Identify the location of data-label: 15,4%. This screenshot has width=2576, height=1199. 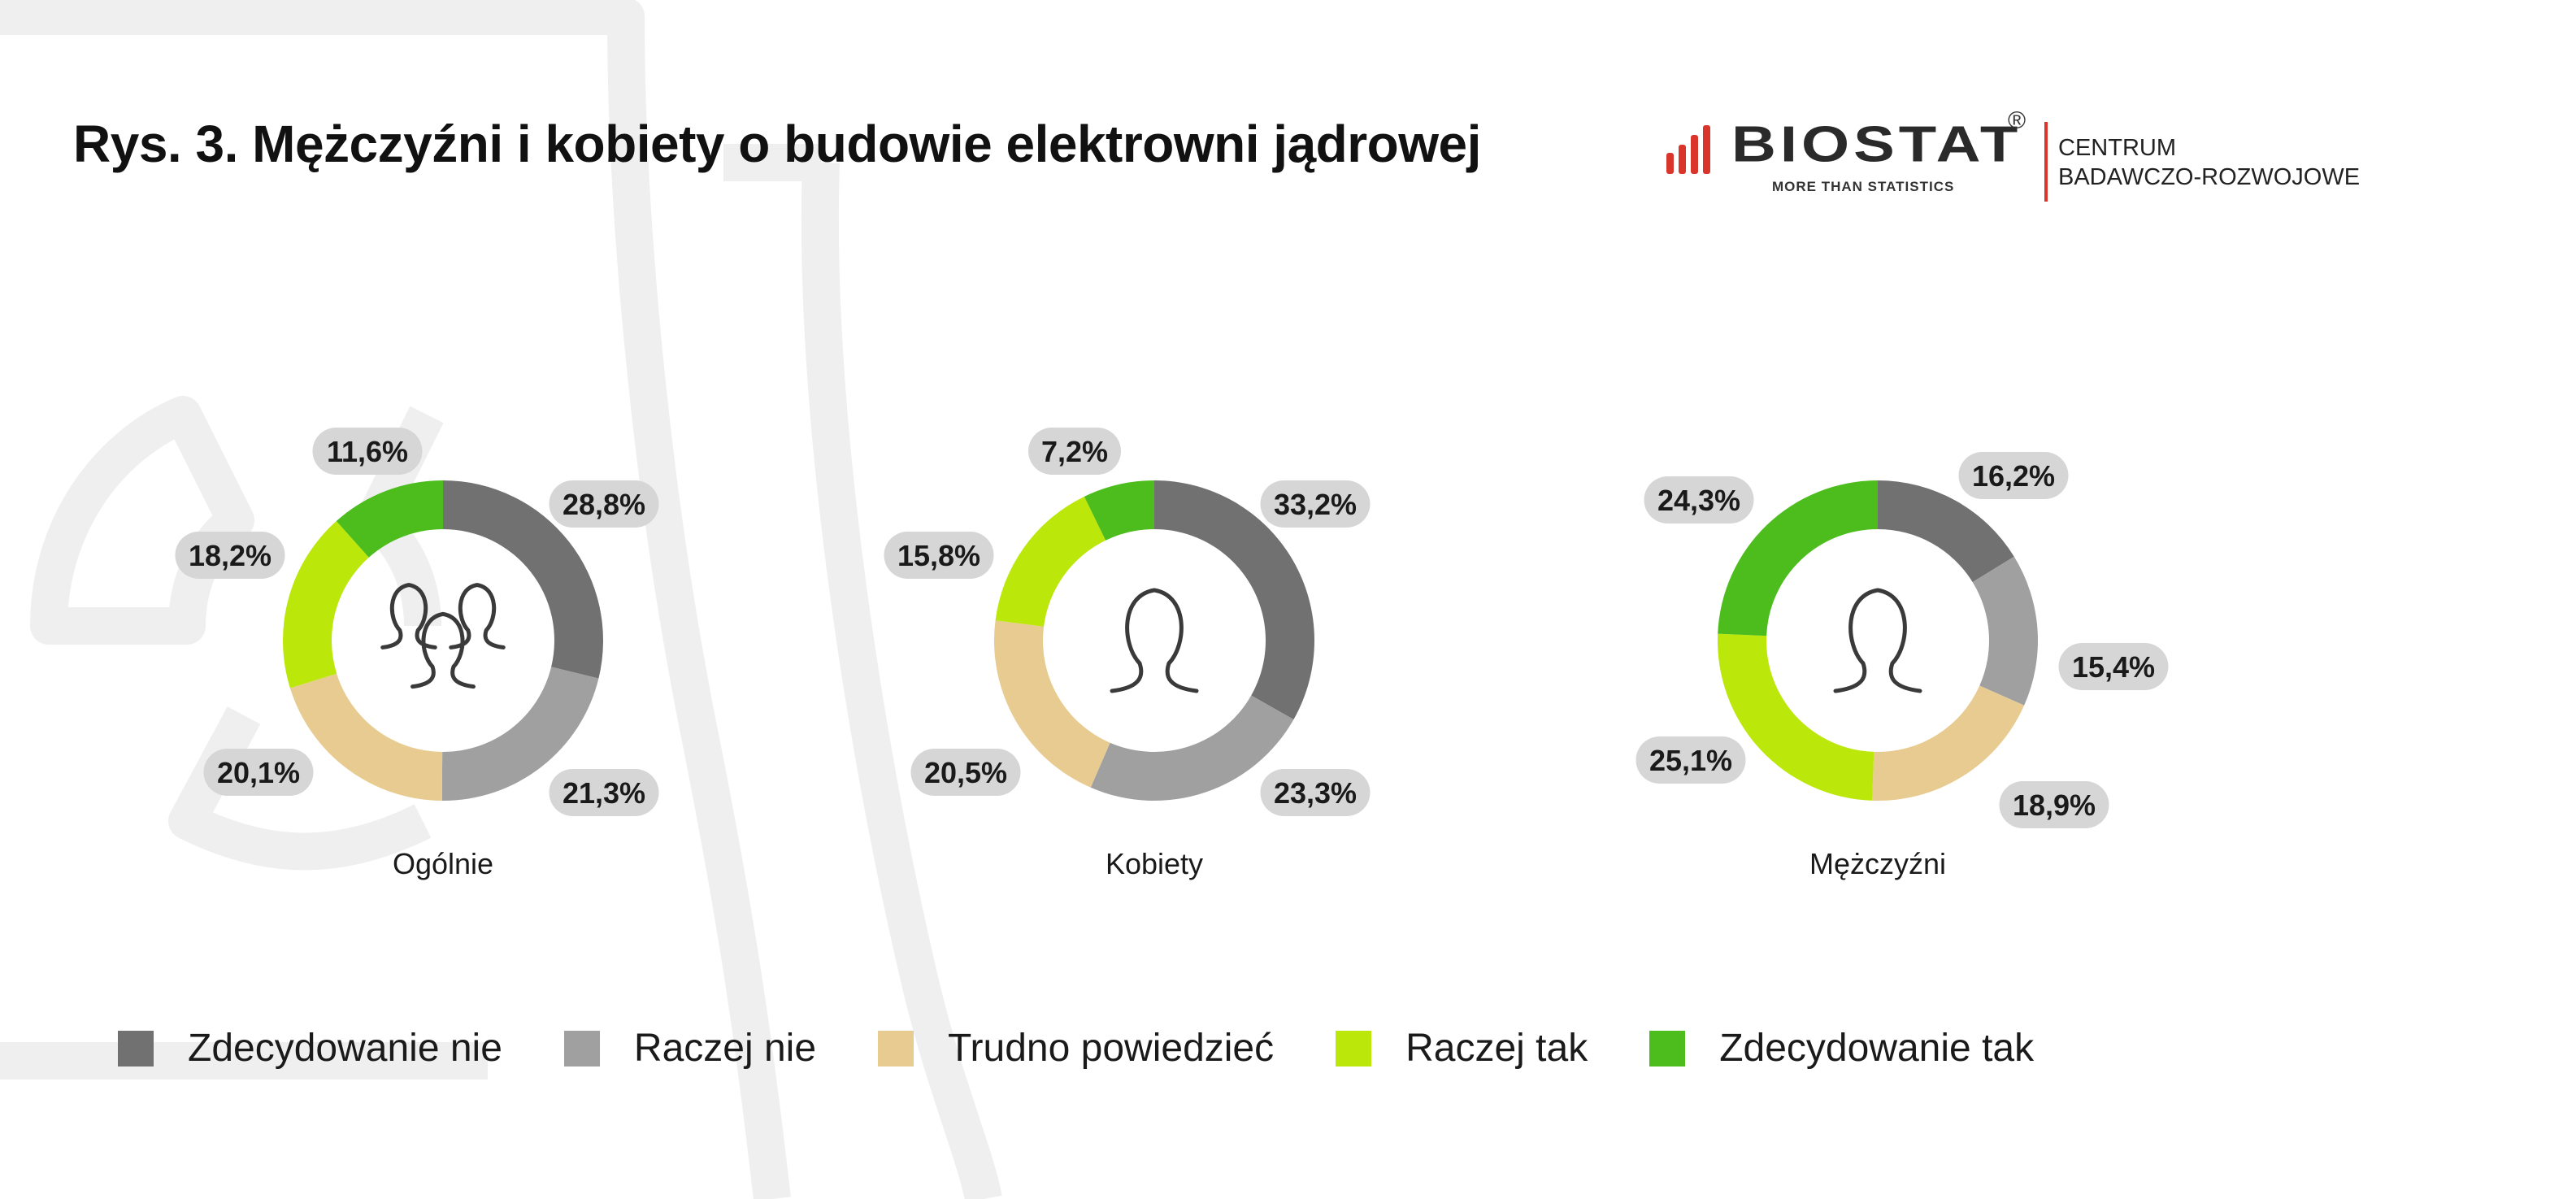
(2113, 666).